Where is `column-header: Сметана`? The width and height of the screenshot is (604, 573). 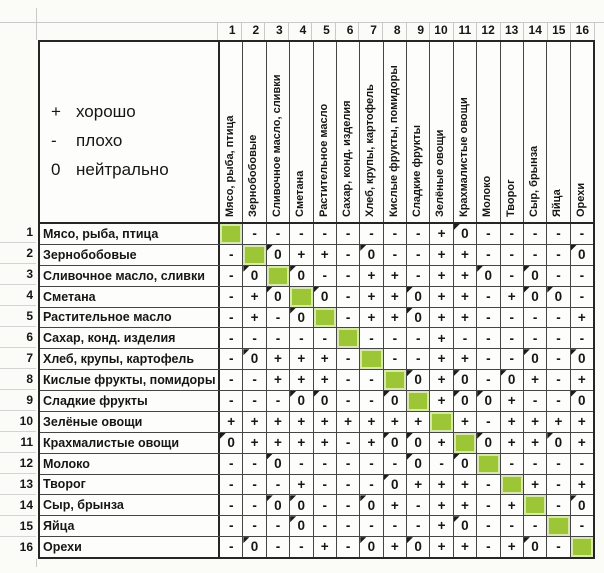
column-header: Сметана is located at coordinates (302, 132).